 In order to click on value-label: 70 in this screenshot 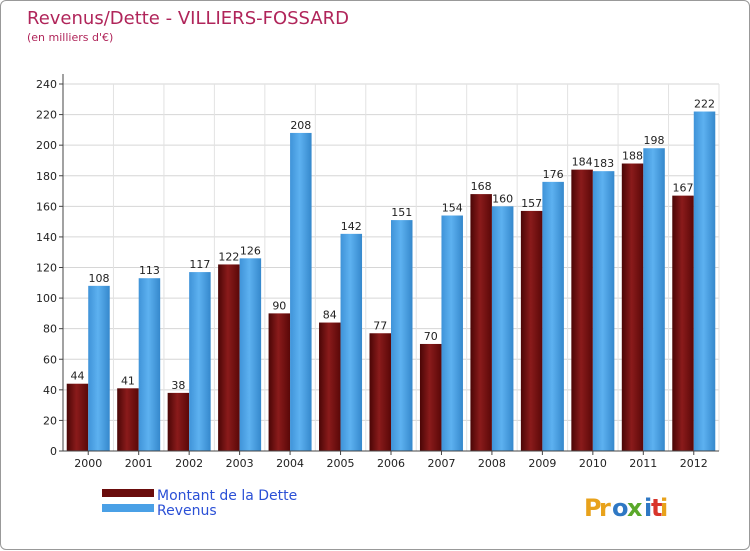, I will do `click(431, 336)`.